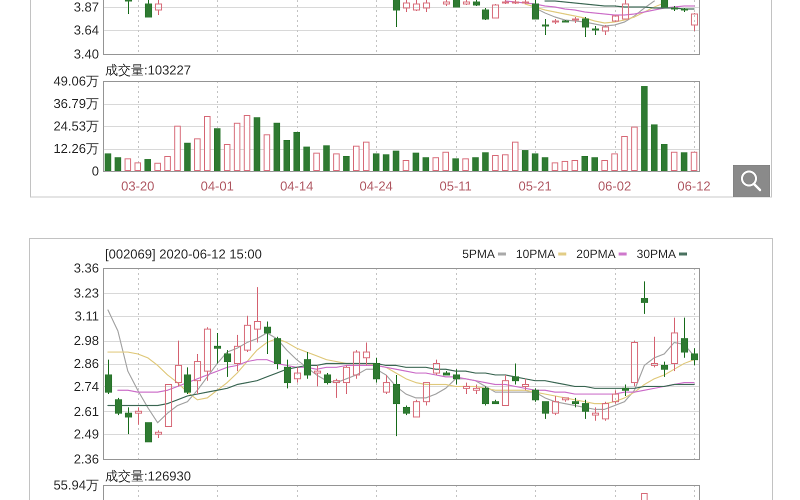 The width and height of the screenshot is (800, 500). I want to click on chart-title: 成交量:103227, so click(148, 70).